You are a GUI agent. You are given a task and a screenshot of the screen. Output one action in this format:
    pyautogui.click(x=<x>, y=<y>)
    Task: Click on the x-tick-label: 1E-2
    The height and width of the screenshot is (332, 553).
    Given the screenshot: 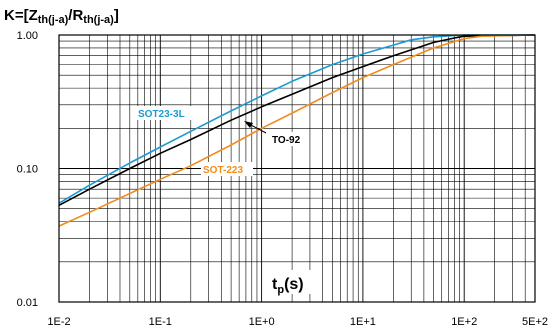 What is the action you would take?
    pyautogui.click(x=58, y=322)
    